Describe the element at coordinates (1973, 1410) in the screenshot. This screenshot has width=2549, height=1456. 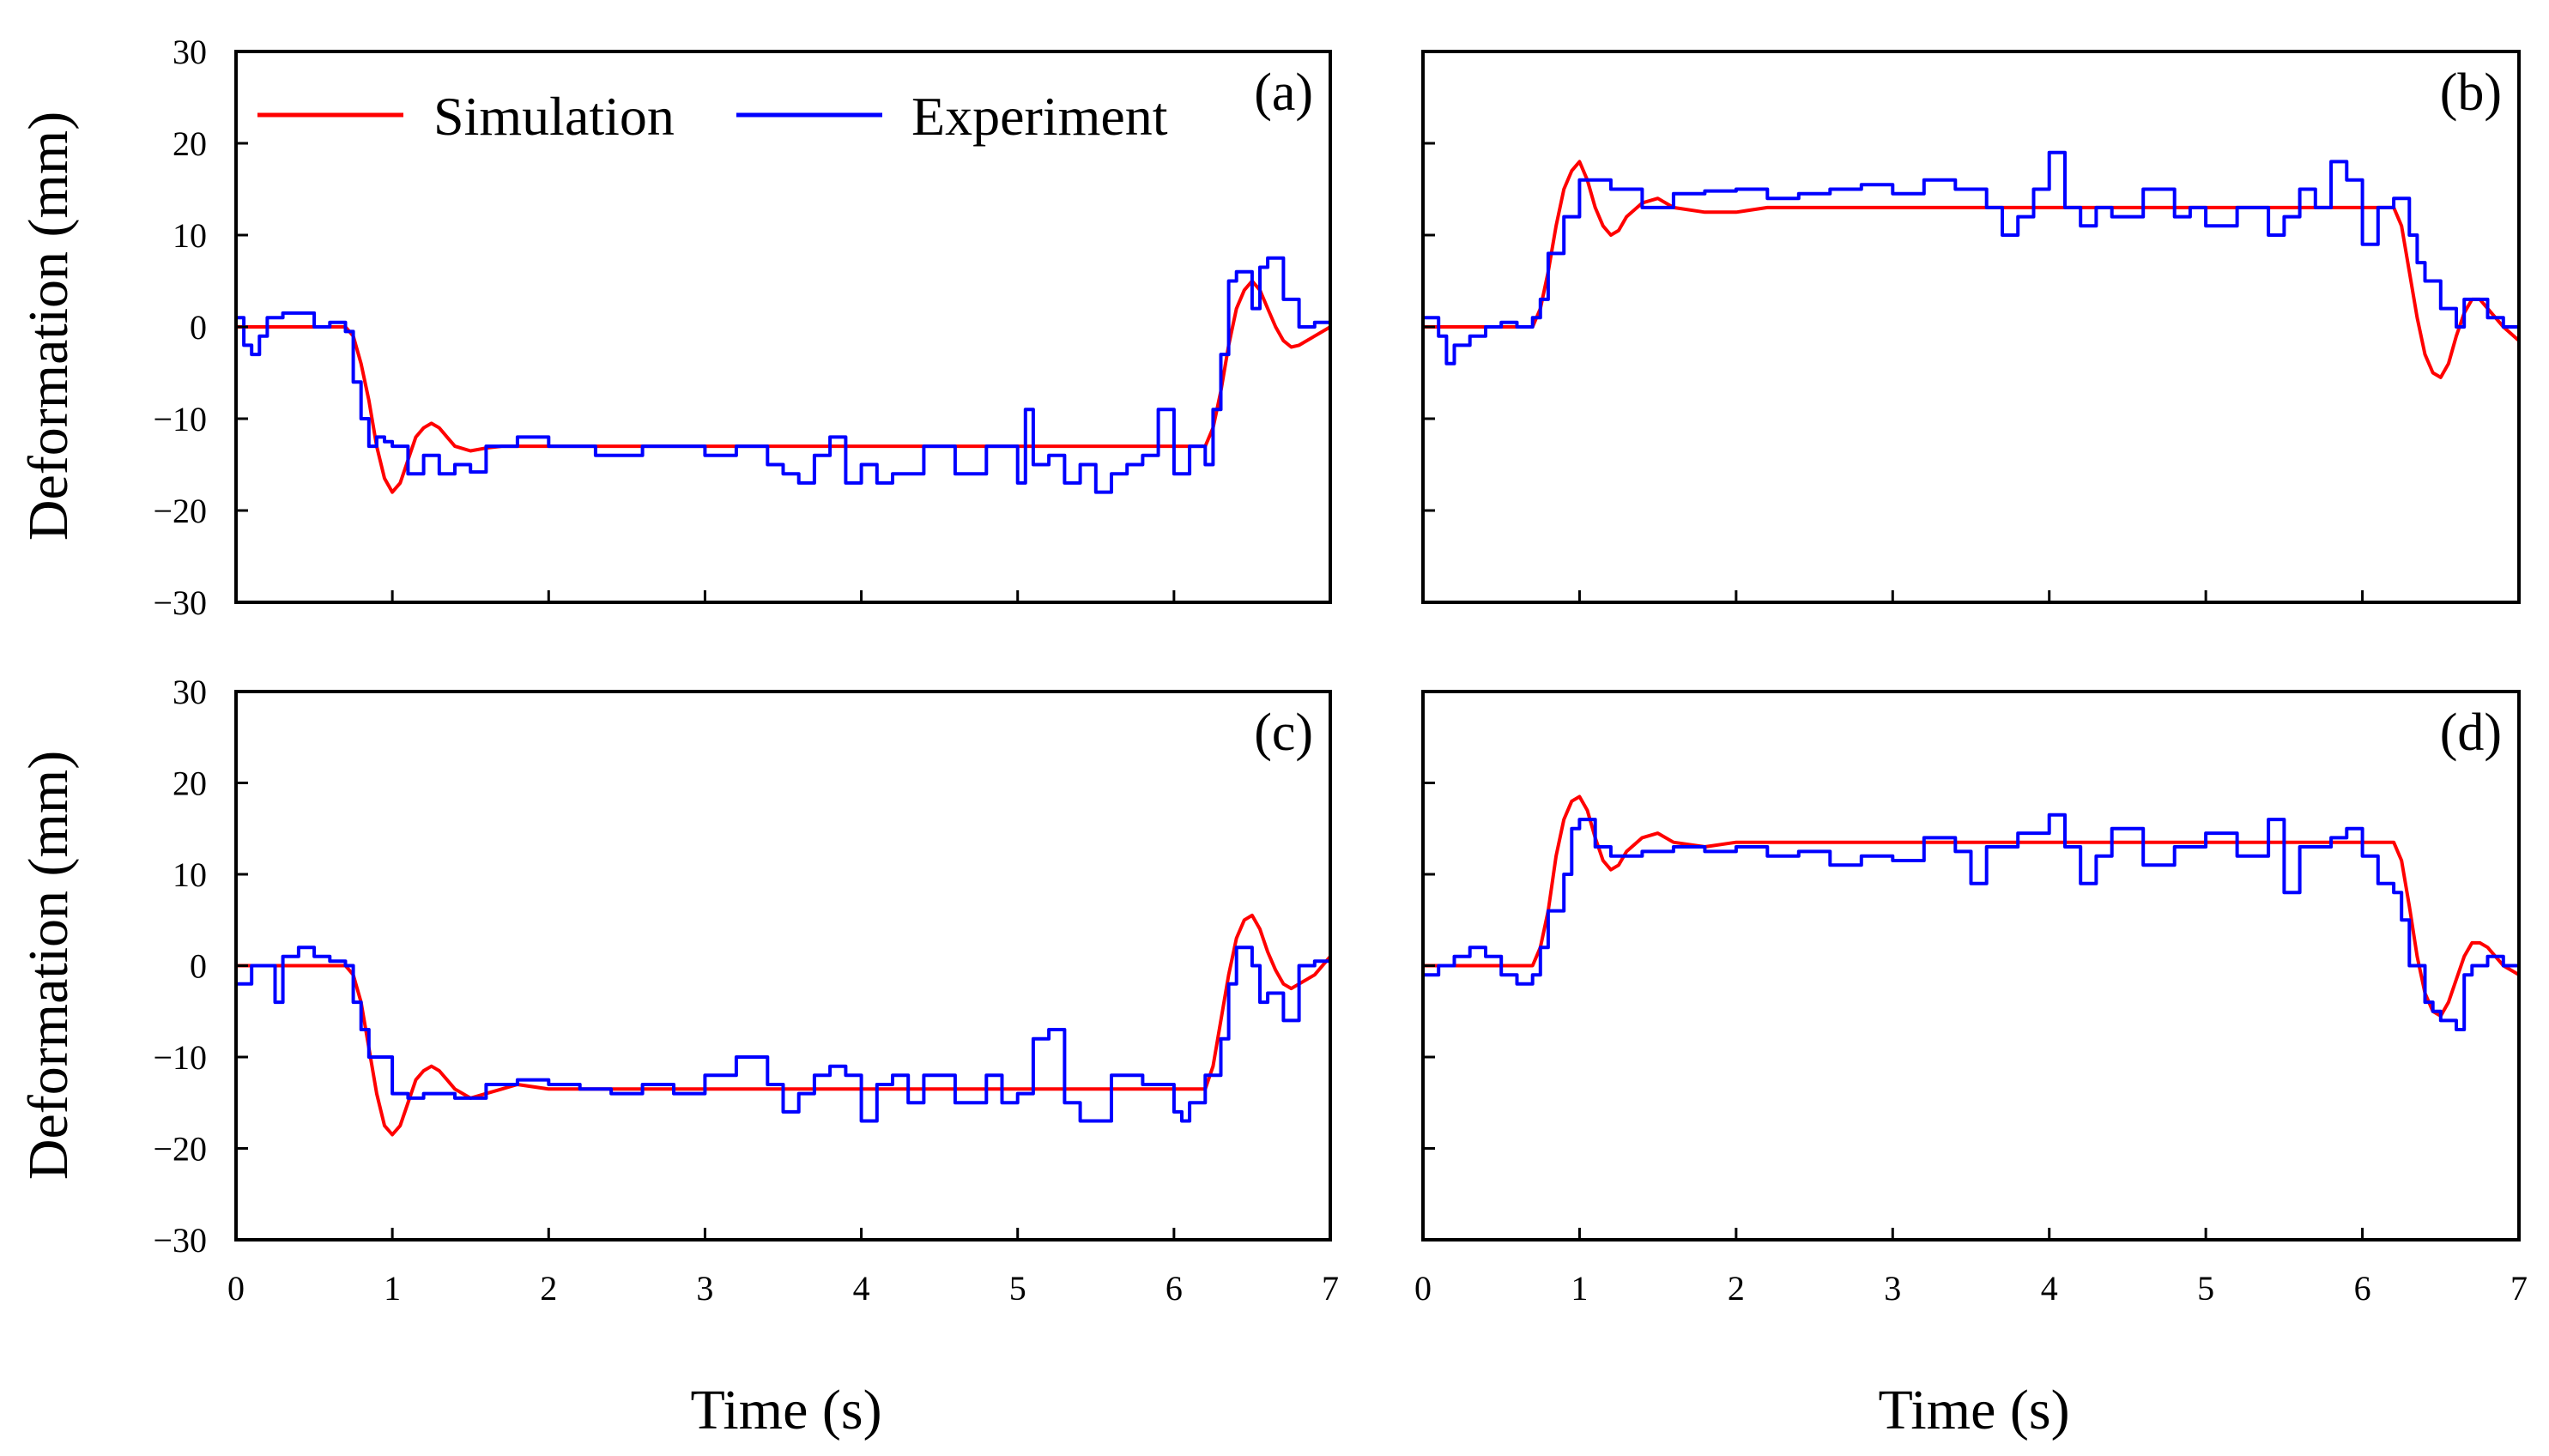
I see `x-axis-title-right: Time (s)` at that location.